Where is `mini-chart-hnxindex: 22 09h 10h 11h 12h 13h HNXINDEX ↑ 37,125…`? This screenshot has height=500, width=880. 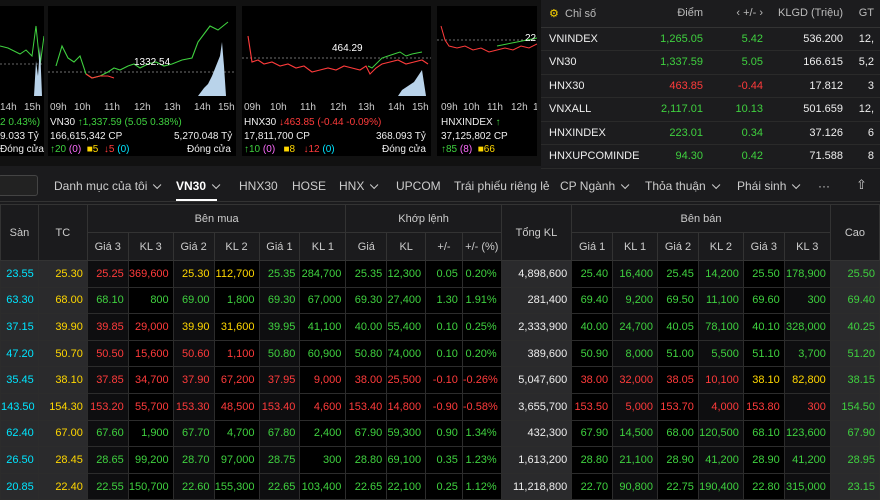 mini-chart-hnxindex: 22 09h 10h 11h 12h 13h HNXINDEX ↑ 37,125… is located at coordinates (487, 81).